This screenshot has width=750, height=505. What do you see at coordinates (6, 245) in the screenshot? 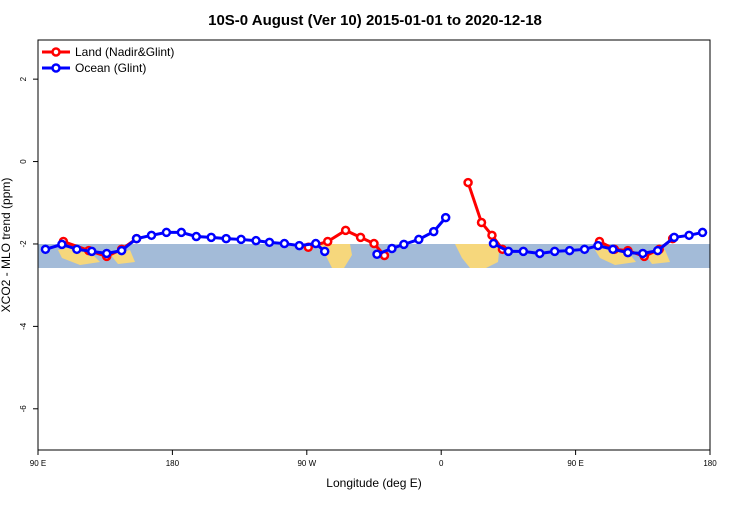
I see `y-axis-label: XCO2 - MLO trend (ppm)` at bounding box center [6, 245].